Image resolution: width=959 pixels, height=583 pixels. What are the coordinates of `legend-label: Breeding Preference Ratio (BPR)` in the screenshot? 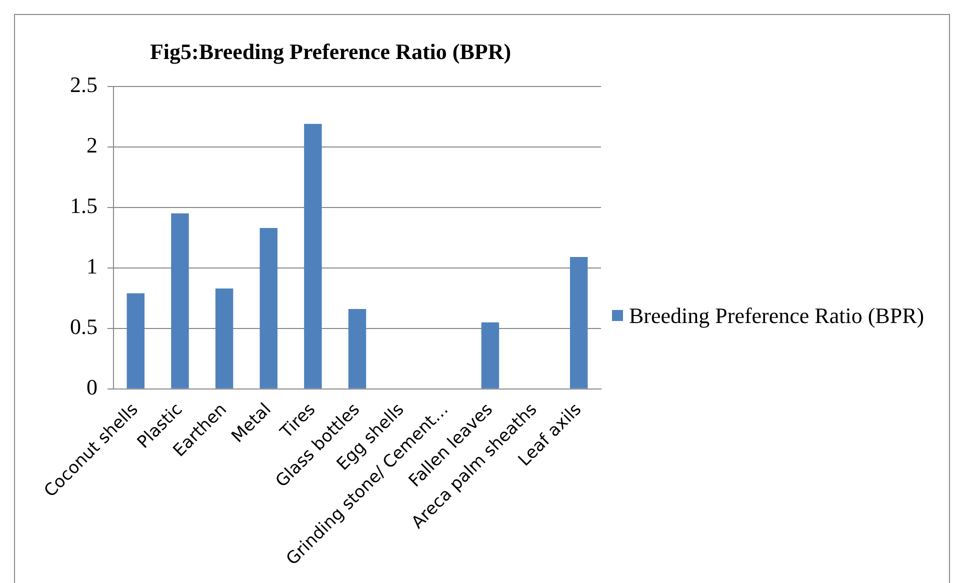 It's located at (776, 316).